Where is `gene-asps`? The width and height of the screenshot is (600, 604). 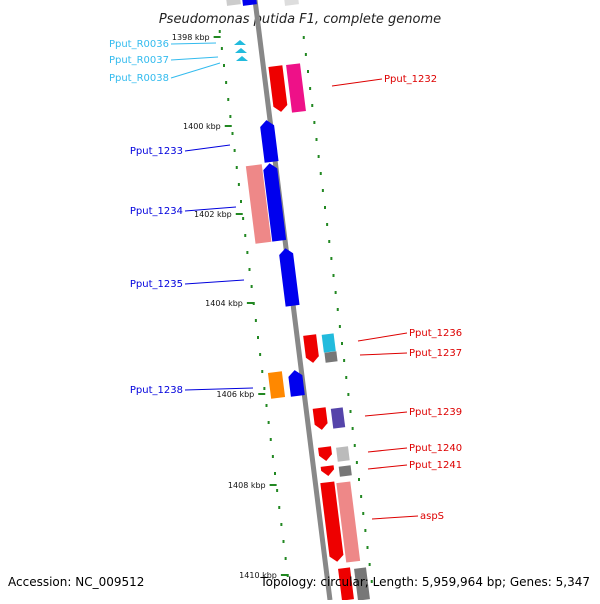 gene-asps is located at coordinates (332, 521).